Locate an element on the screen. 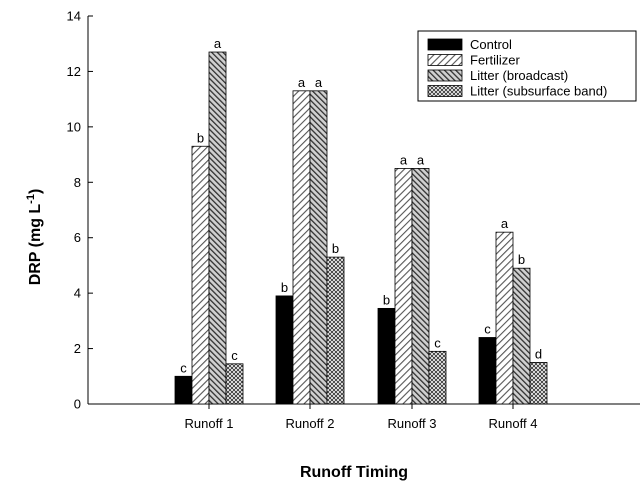 This screenshot has height=482, width=644. x-tick-label: Runoff 2 is located at coordinates (310, 423).